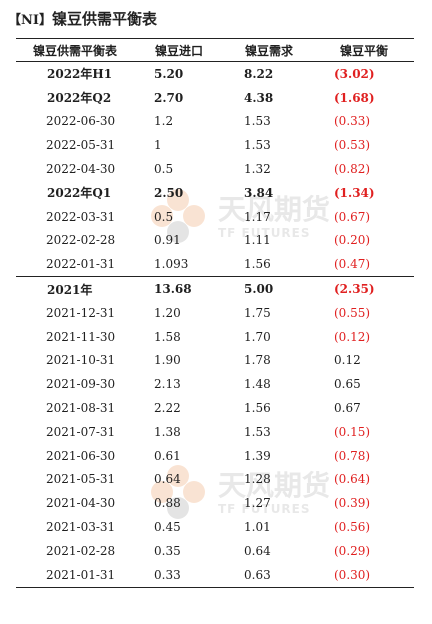  Describe the element at coordinates (81, 336) in the screenshot. I see `row-name: 2021-11-30` at that location.